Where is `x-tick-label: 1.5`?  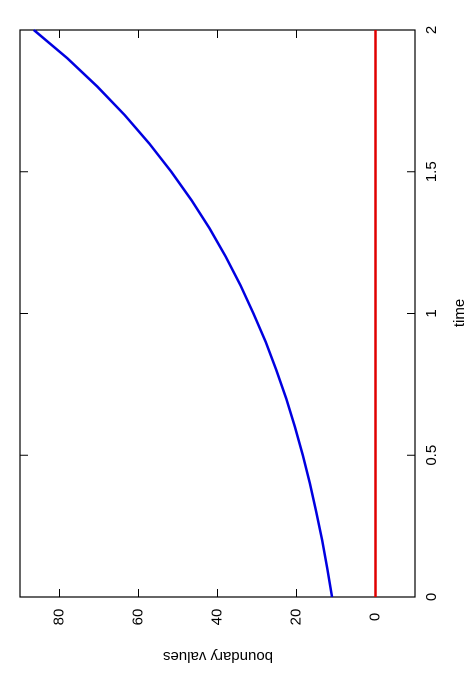
x-tick-label: 1.5 is located at coordinates (431, 171).